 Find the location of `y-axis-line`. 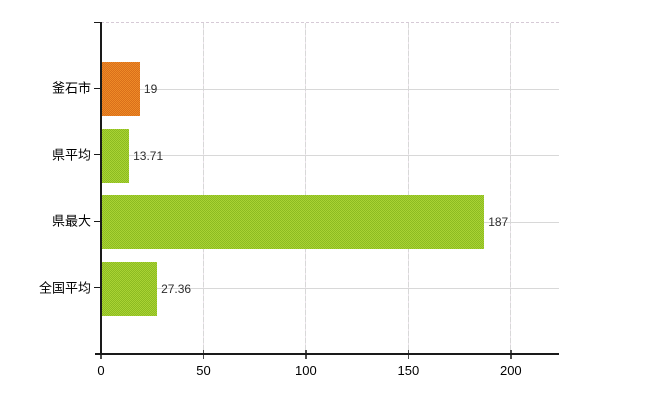

y-axis-line is located at coordinates (101, 188).